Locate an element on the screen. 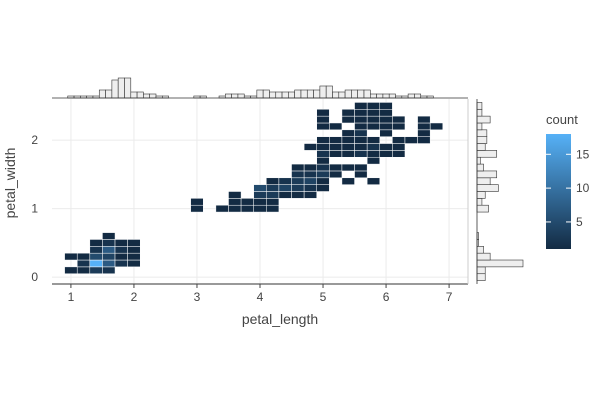  color-legend: count 5 10 15 is located at coordinates (568, 180).